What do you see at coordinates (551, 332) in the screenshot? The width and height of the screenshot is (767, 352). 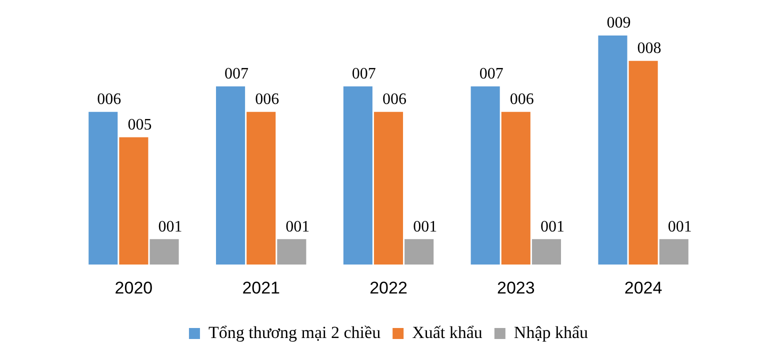 I see `legend-label: Nhập khẩu` at bounding box center [551, 332].